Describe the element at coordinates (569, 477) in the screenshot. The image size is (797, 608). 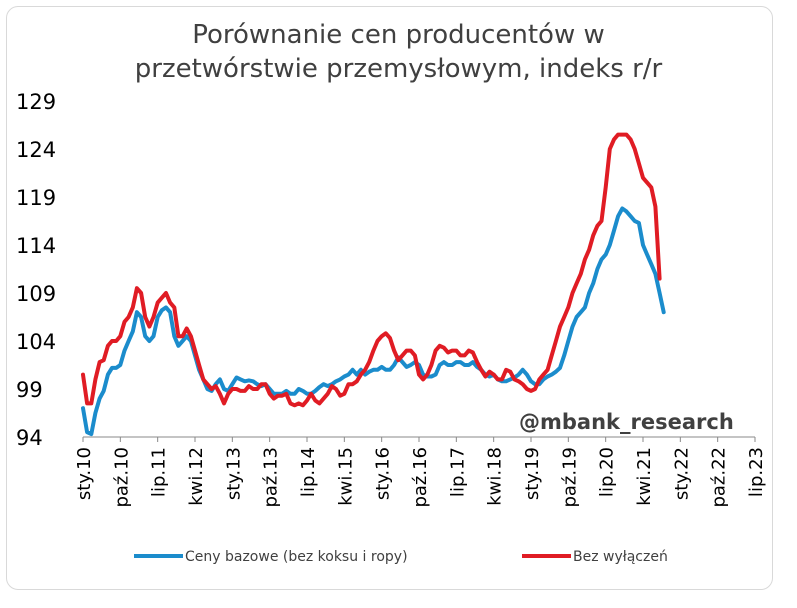
I see `x-tick-label: paź.19` at that location.